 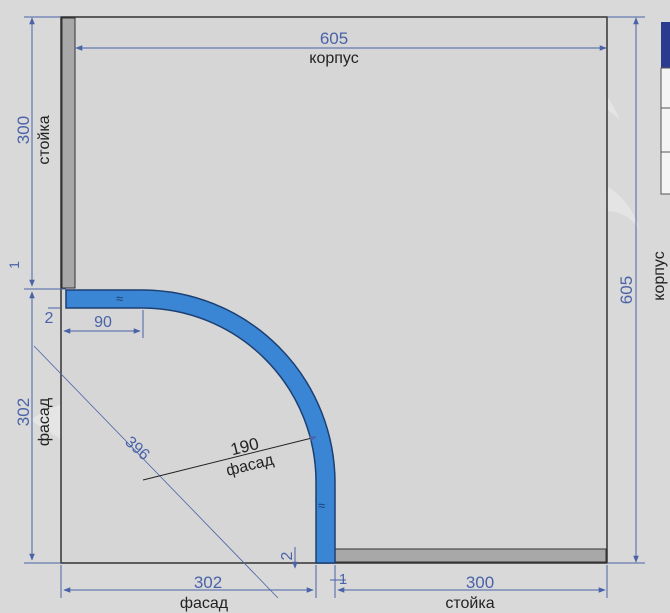 I want to click on stoika-bottom-label: стойка, so click(x=469, y=603).